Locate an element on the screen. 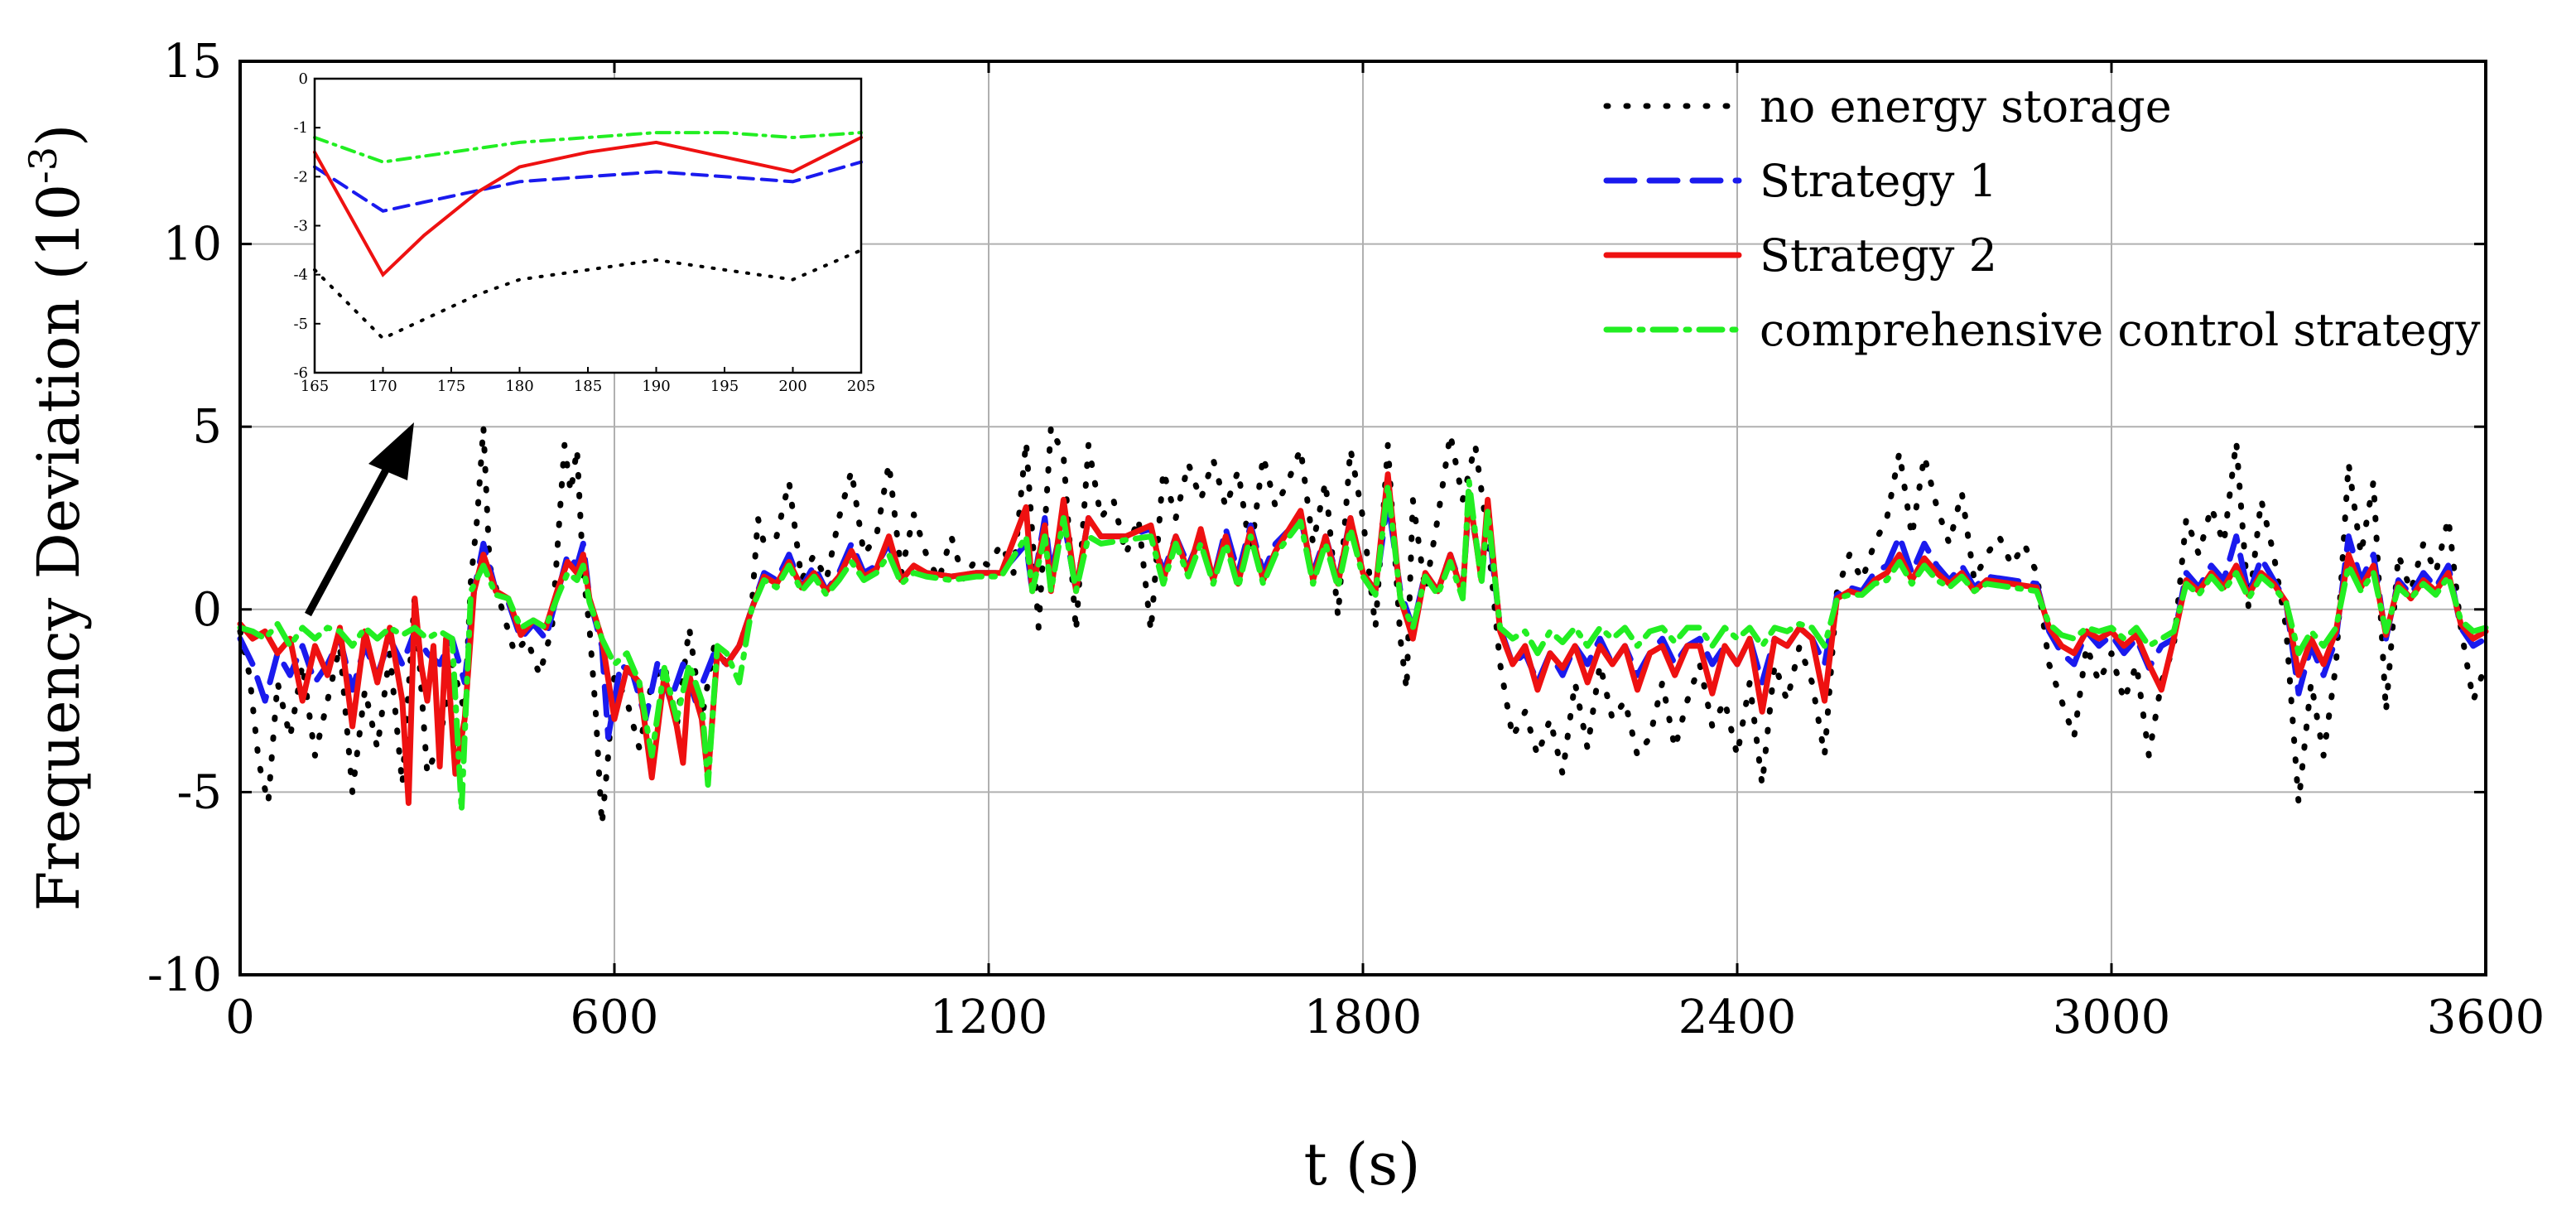 This screenshot has width=2576, height=1215. x-tick-labels: 0 600 1200 1800 2400 3000 3600 is located at coordinates (1385, 1018).